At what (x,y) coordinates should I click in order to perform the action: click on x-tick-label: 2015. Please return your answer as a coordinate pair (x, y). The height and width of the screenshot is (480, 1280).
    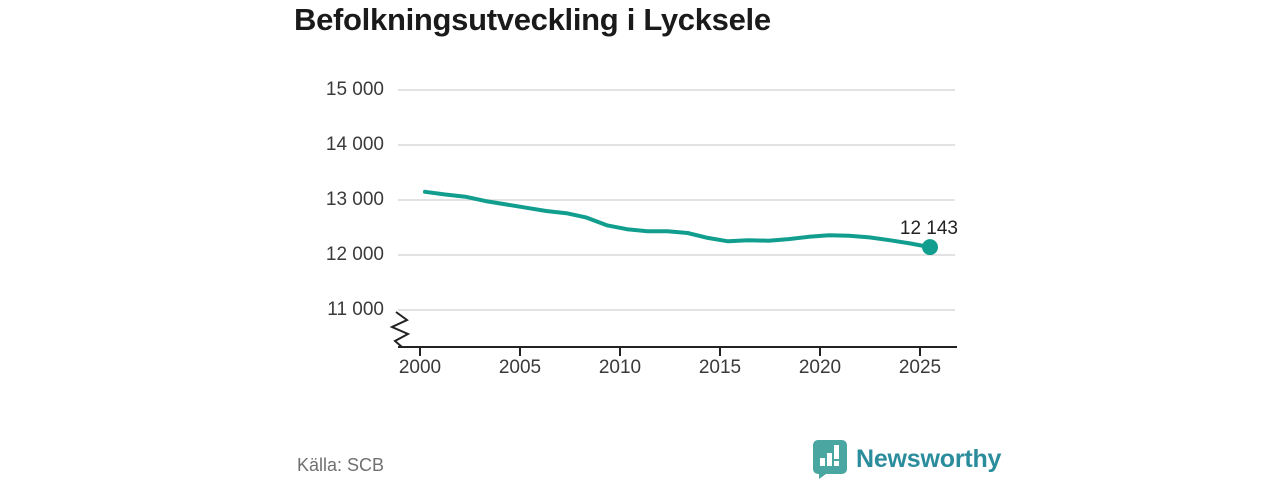
    Looking at the image, I should click on (720, 367).